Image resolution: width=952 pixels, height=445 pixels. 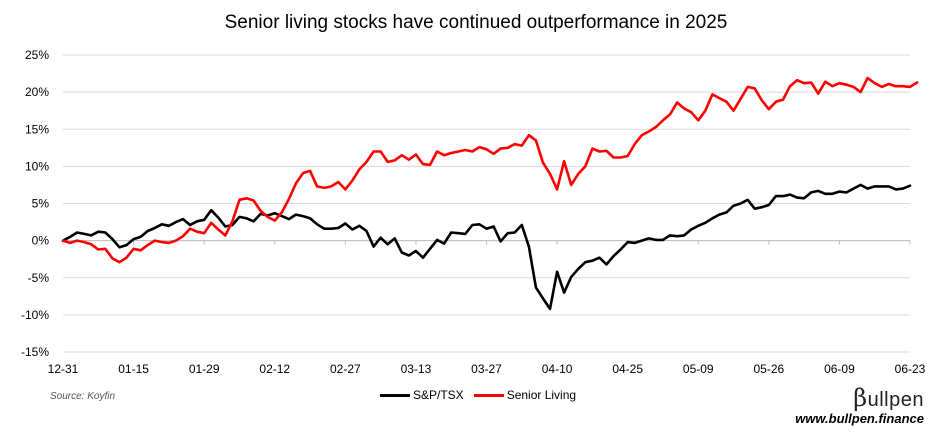 What do you see at coordinates (768, 369) in the screenshot?
I see `x-tick-label: 05-26` at bounding box center [768, 369].